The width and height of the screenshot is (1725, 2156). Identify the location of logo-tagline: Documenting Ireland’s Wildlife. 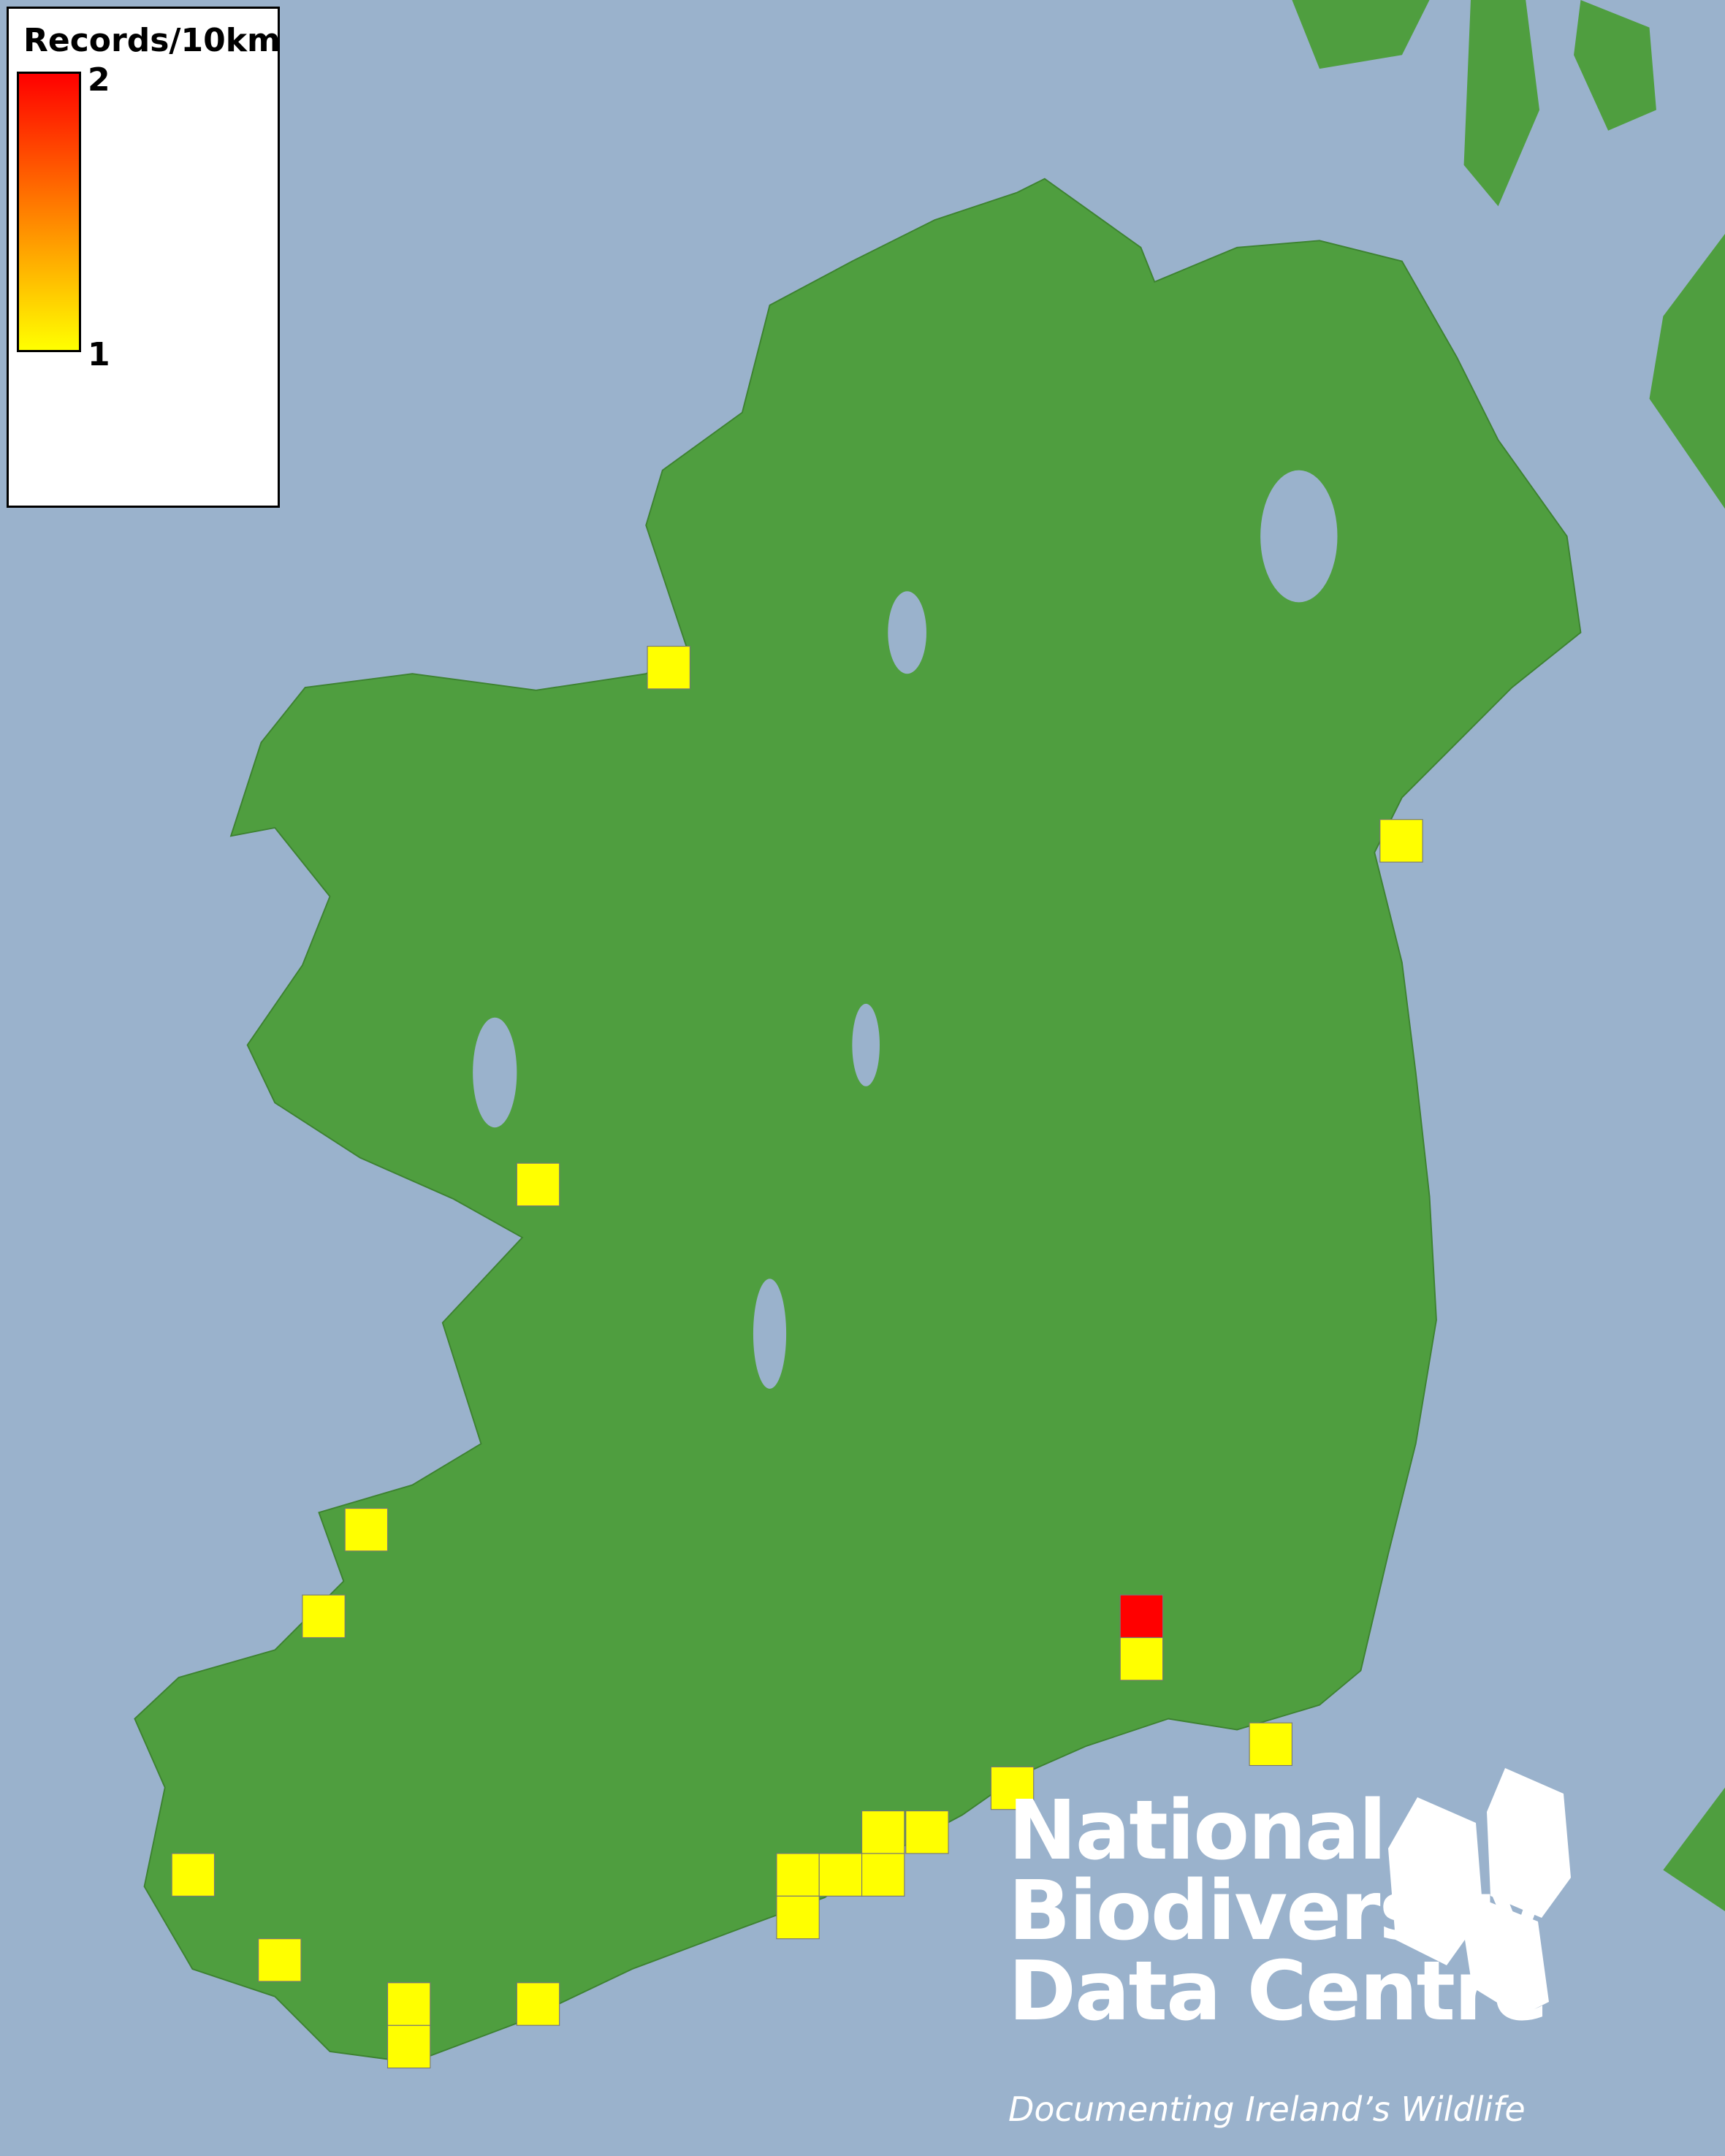
(1267, 2109).